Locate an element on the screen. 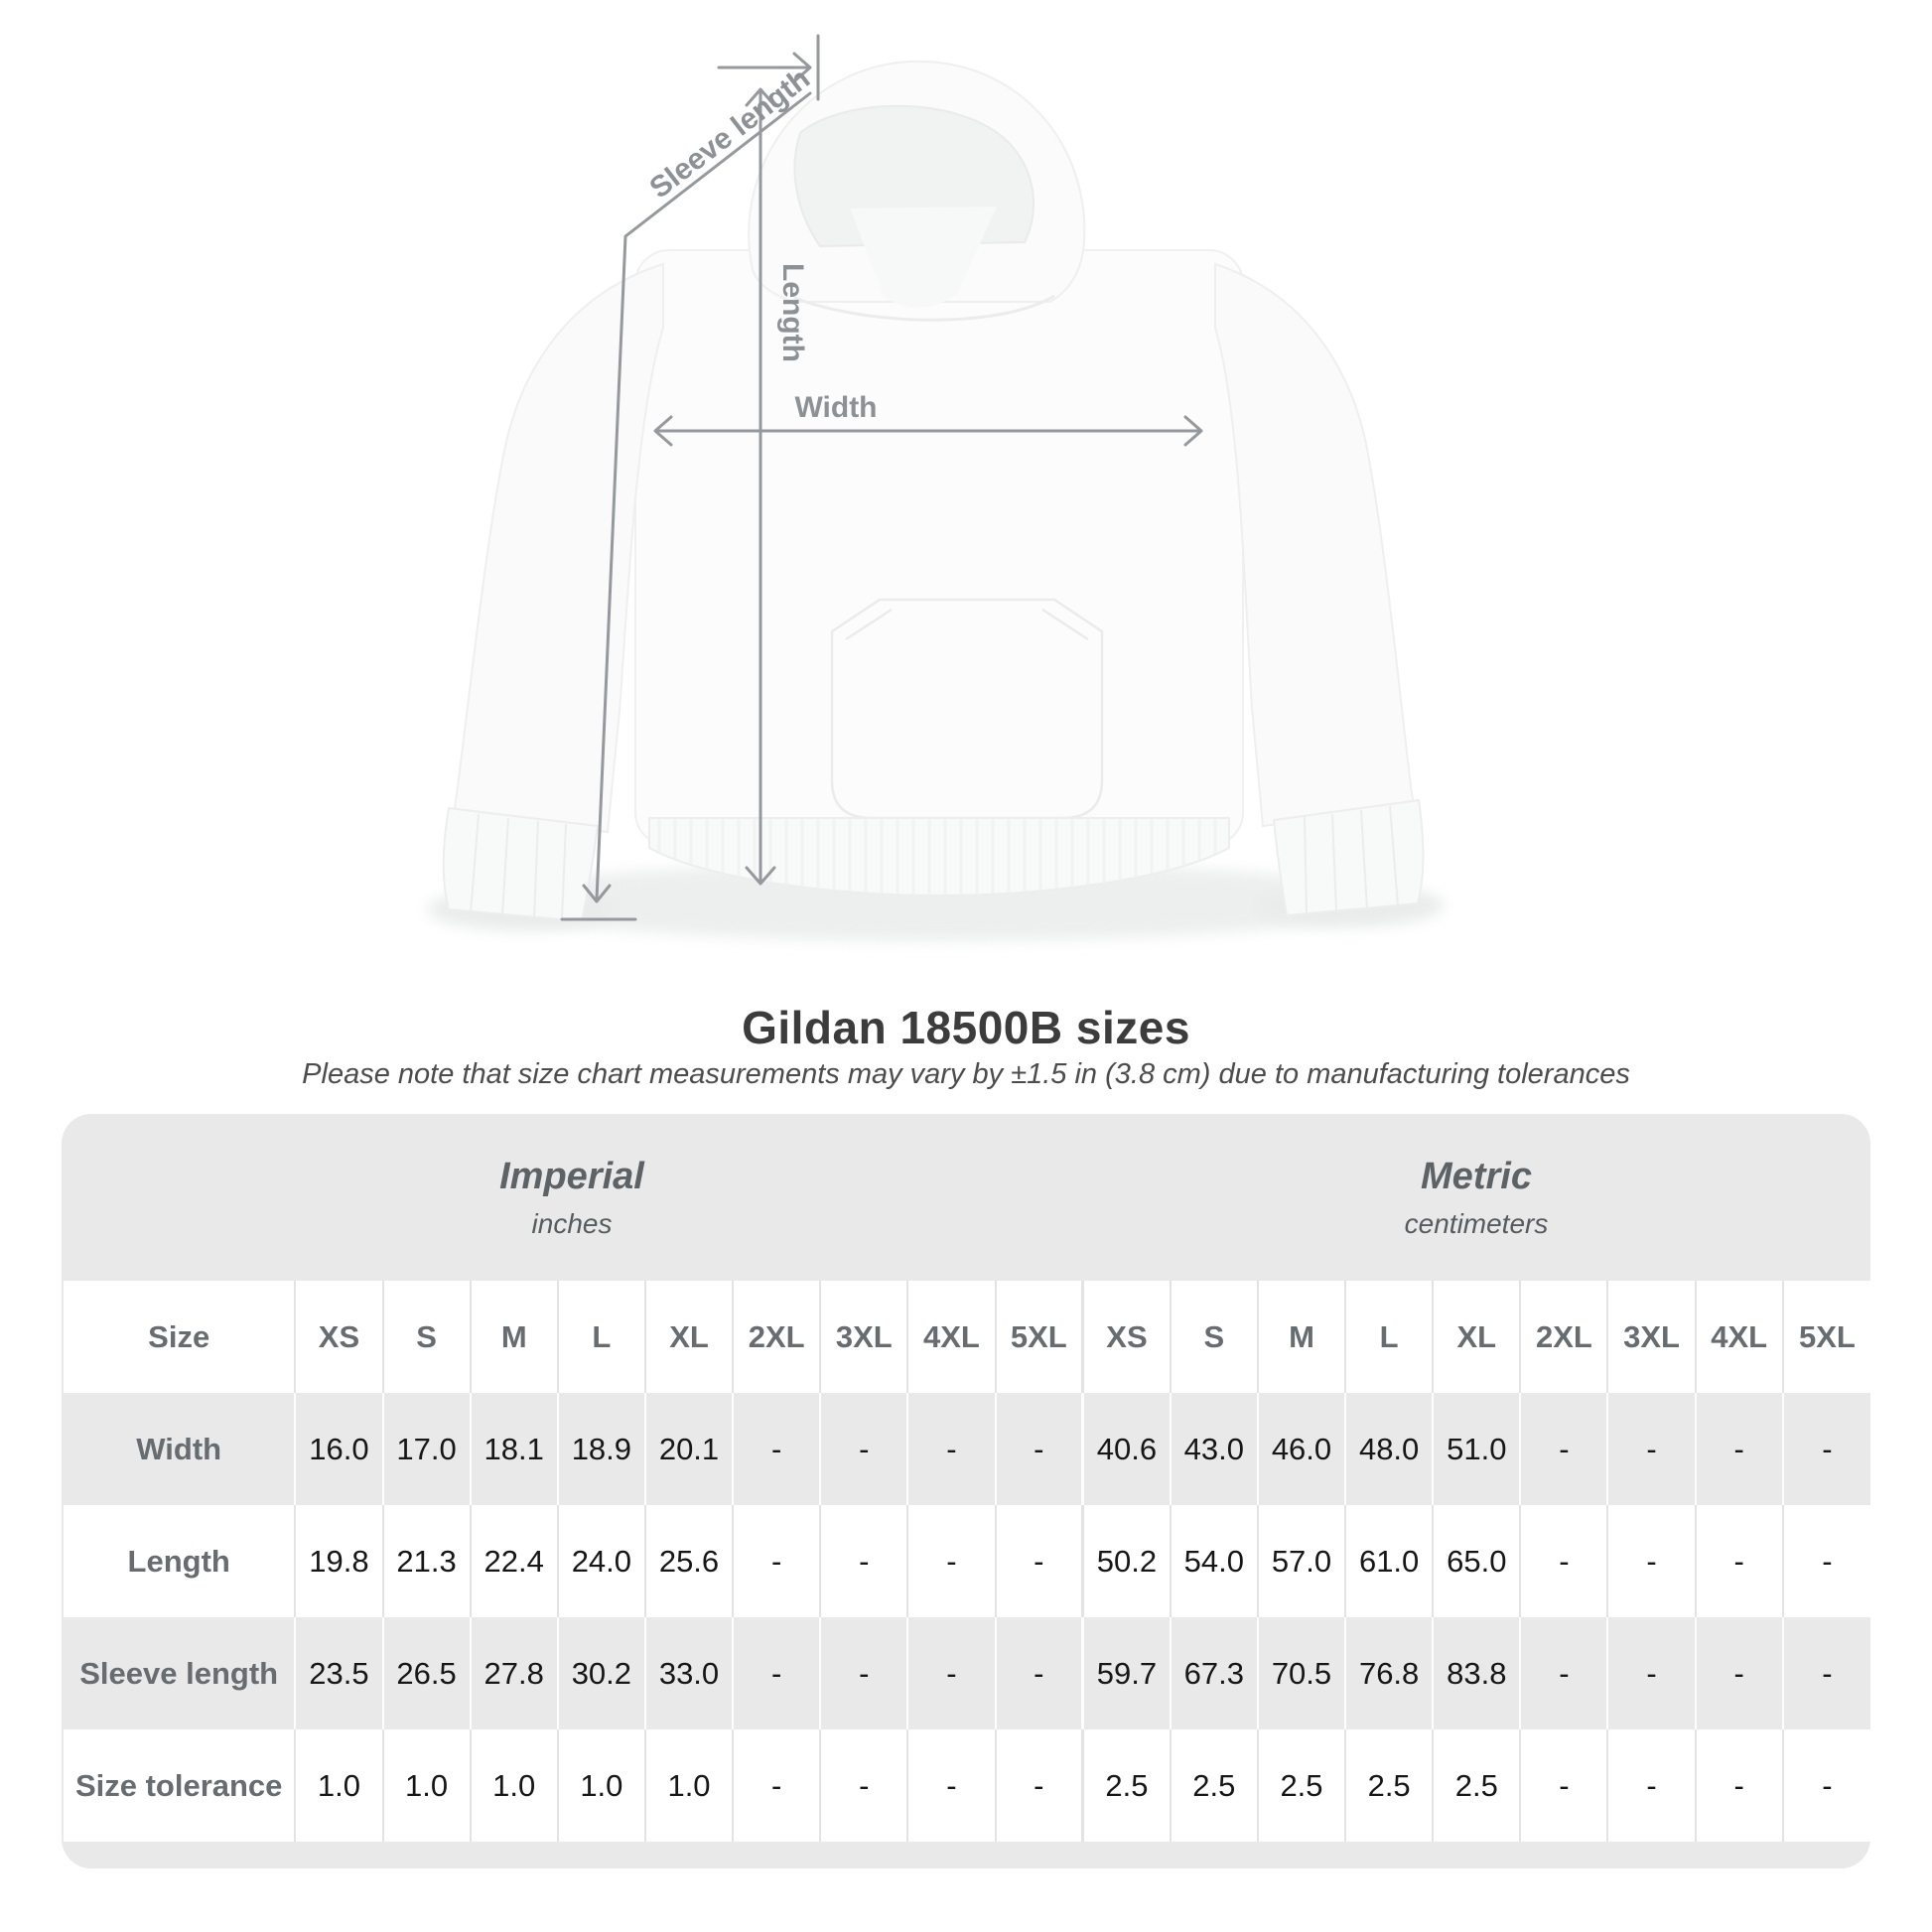 This screenshot has height=1932, width=1932. metric-size-col: L is located at coordinates (1389, 1337).